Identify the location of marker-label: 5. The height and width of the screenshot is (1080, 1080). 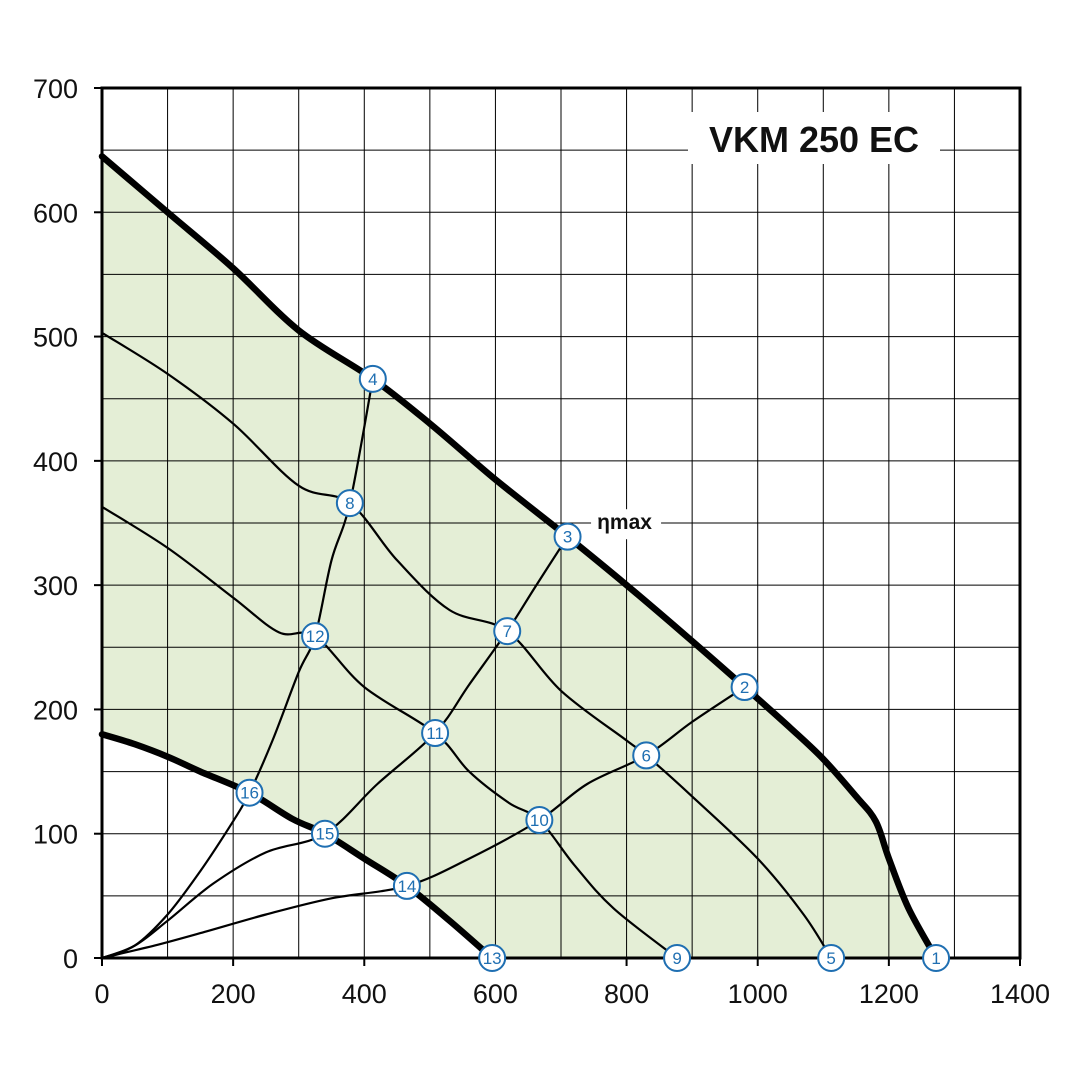
(830, 958).